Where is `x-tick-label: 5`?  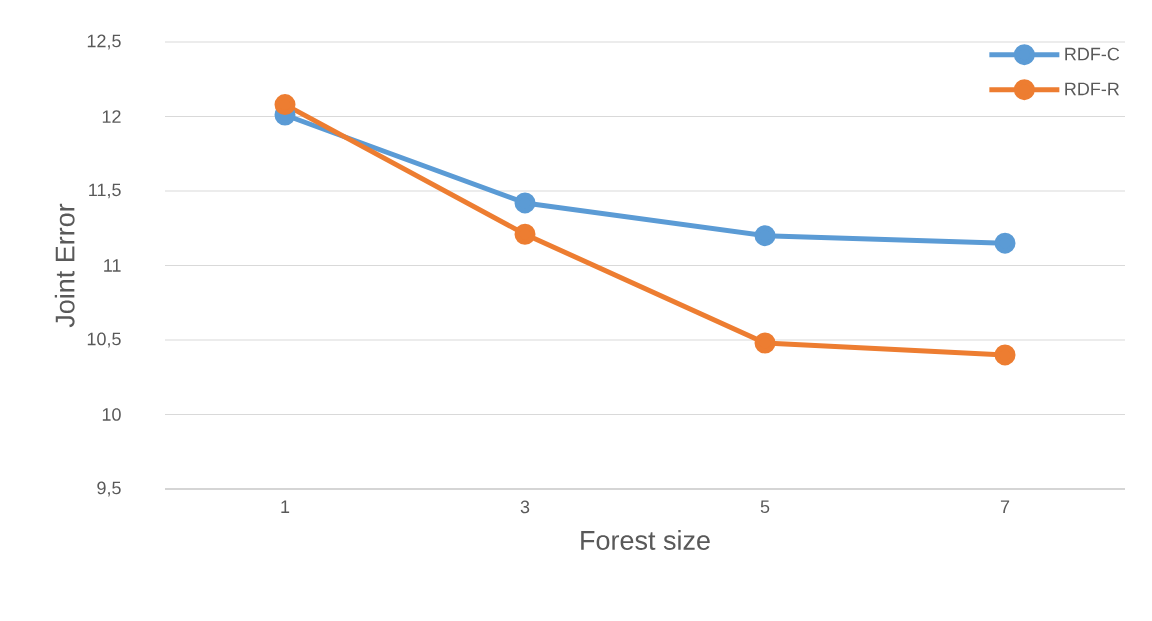
x-tick-label: 5 is located at coordinates (765, 507).